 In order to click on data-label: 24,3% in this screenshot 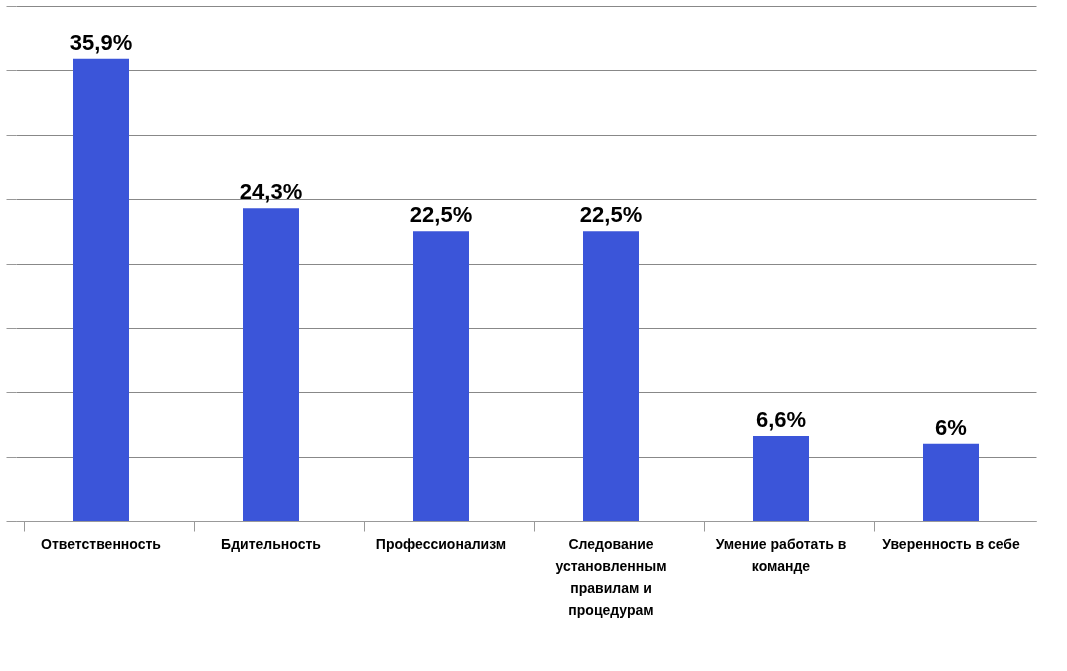, I will do `click(271, 192)`.